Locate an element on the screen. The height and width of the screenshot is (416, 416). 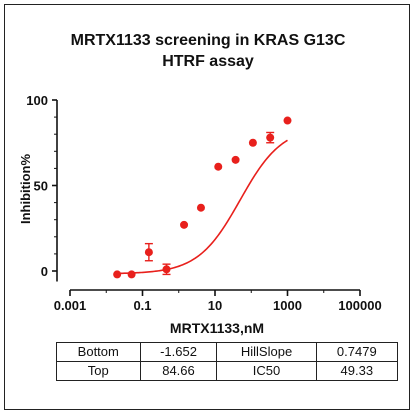
x-tick-label: 0.001 is located at coordinates (70, 305).